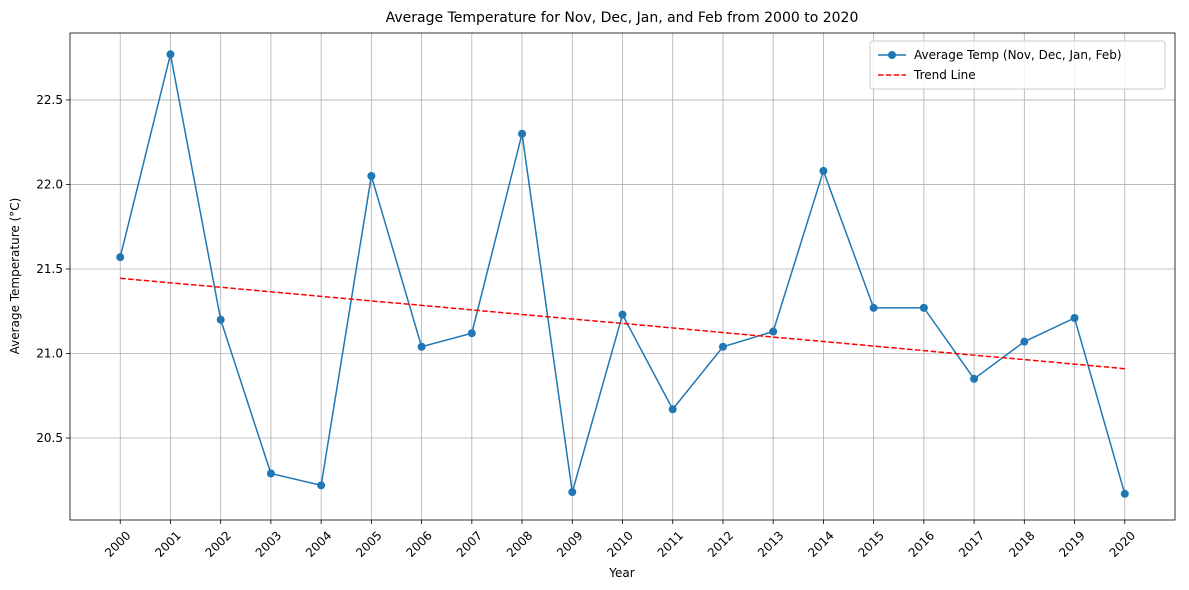  I want to click on y-tick-label: 20.5, so click(49, 438).